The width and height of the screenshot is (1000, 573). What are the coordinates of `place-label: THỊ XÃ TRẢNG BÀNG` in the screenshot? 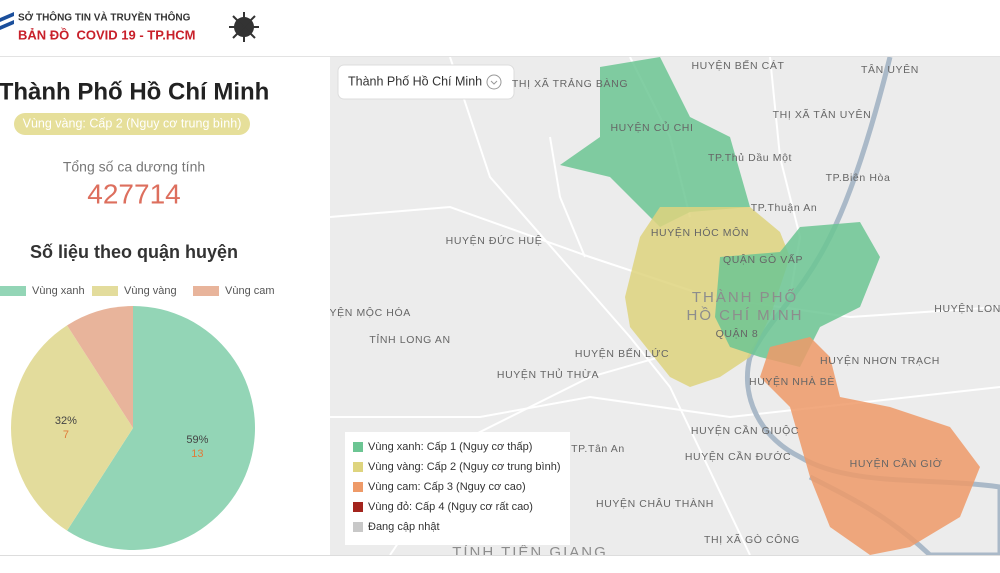 It's located at (570, 83).